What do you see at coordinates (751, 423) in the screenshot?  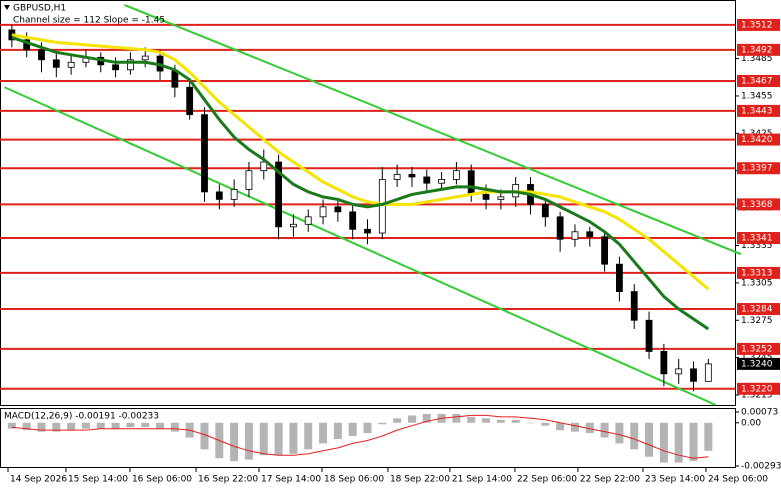 I see `y-tick-label: 0.00` at bounding box center [751, 423].